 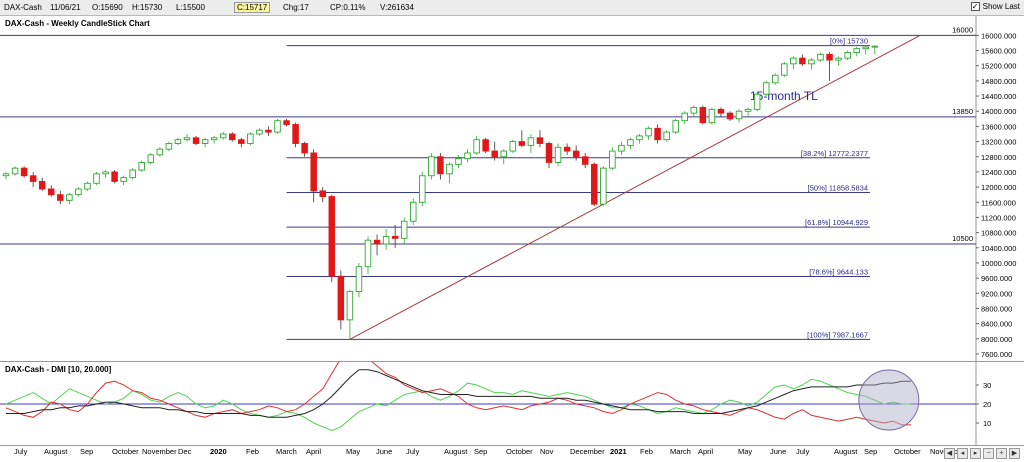 I want to click on fib-level-label: [50%] 11858.5834, so click(x=838, y=187).